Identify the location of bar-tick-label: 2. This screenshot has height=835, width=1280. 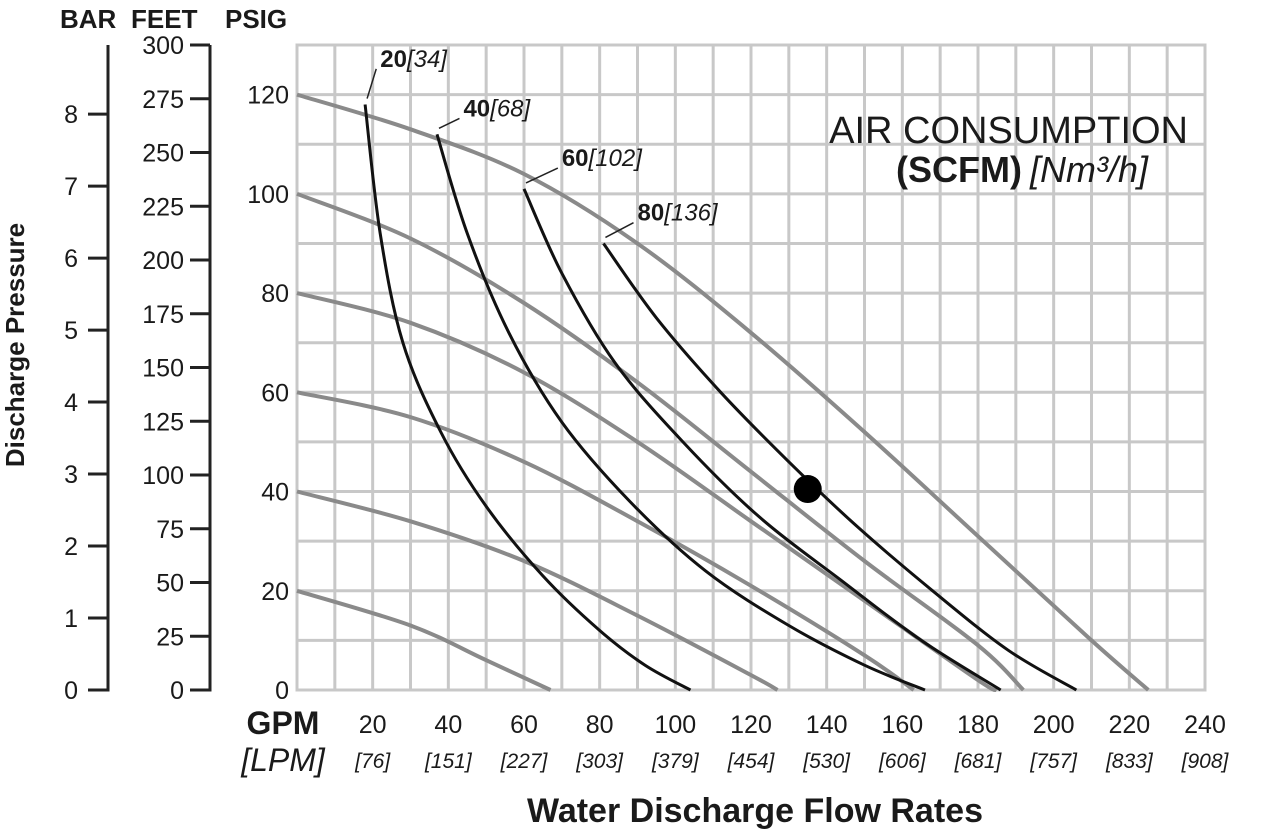
(71, 547).